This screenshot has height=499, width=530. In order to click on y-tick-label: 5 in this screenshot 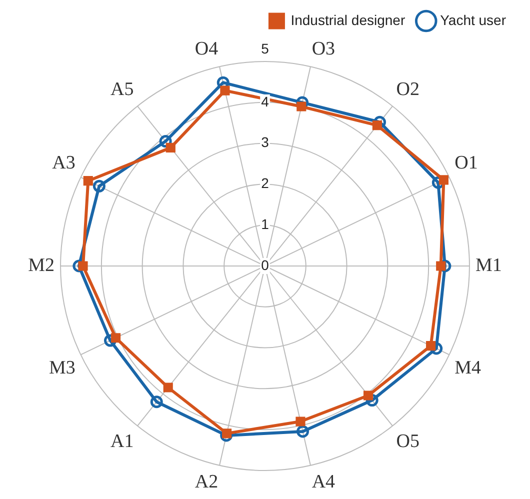, I will do `click(265, 48)`.